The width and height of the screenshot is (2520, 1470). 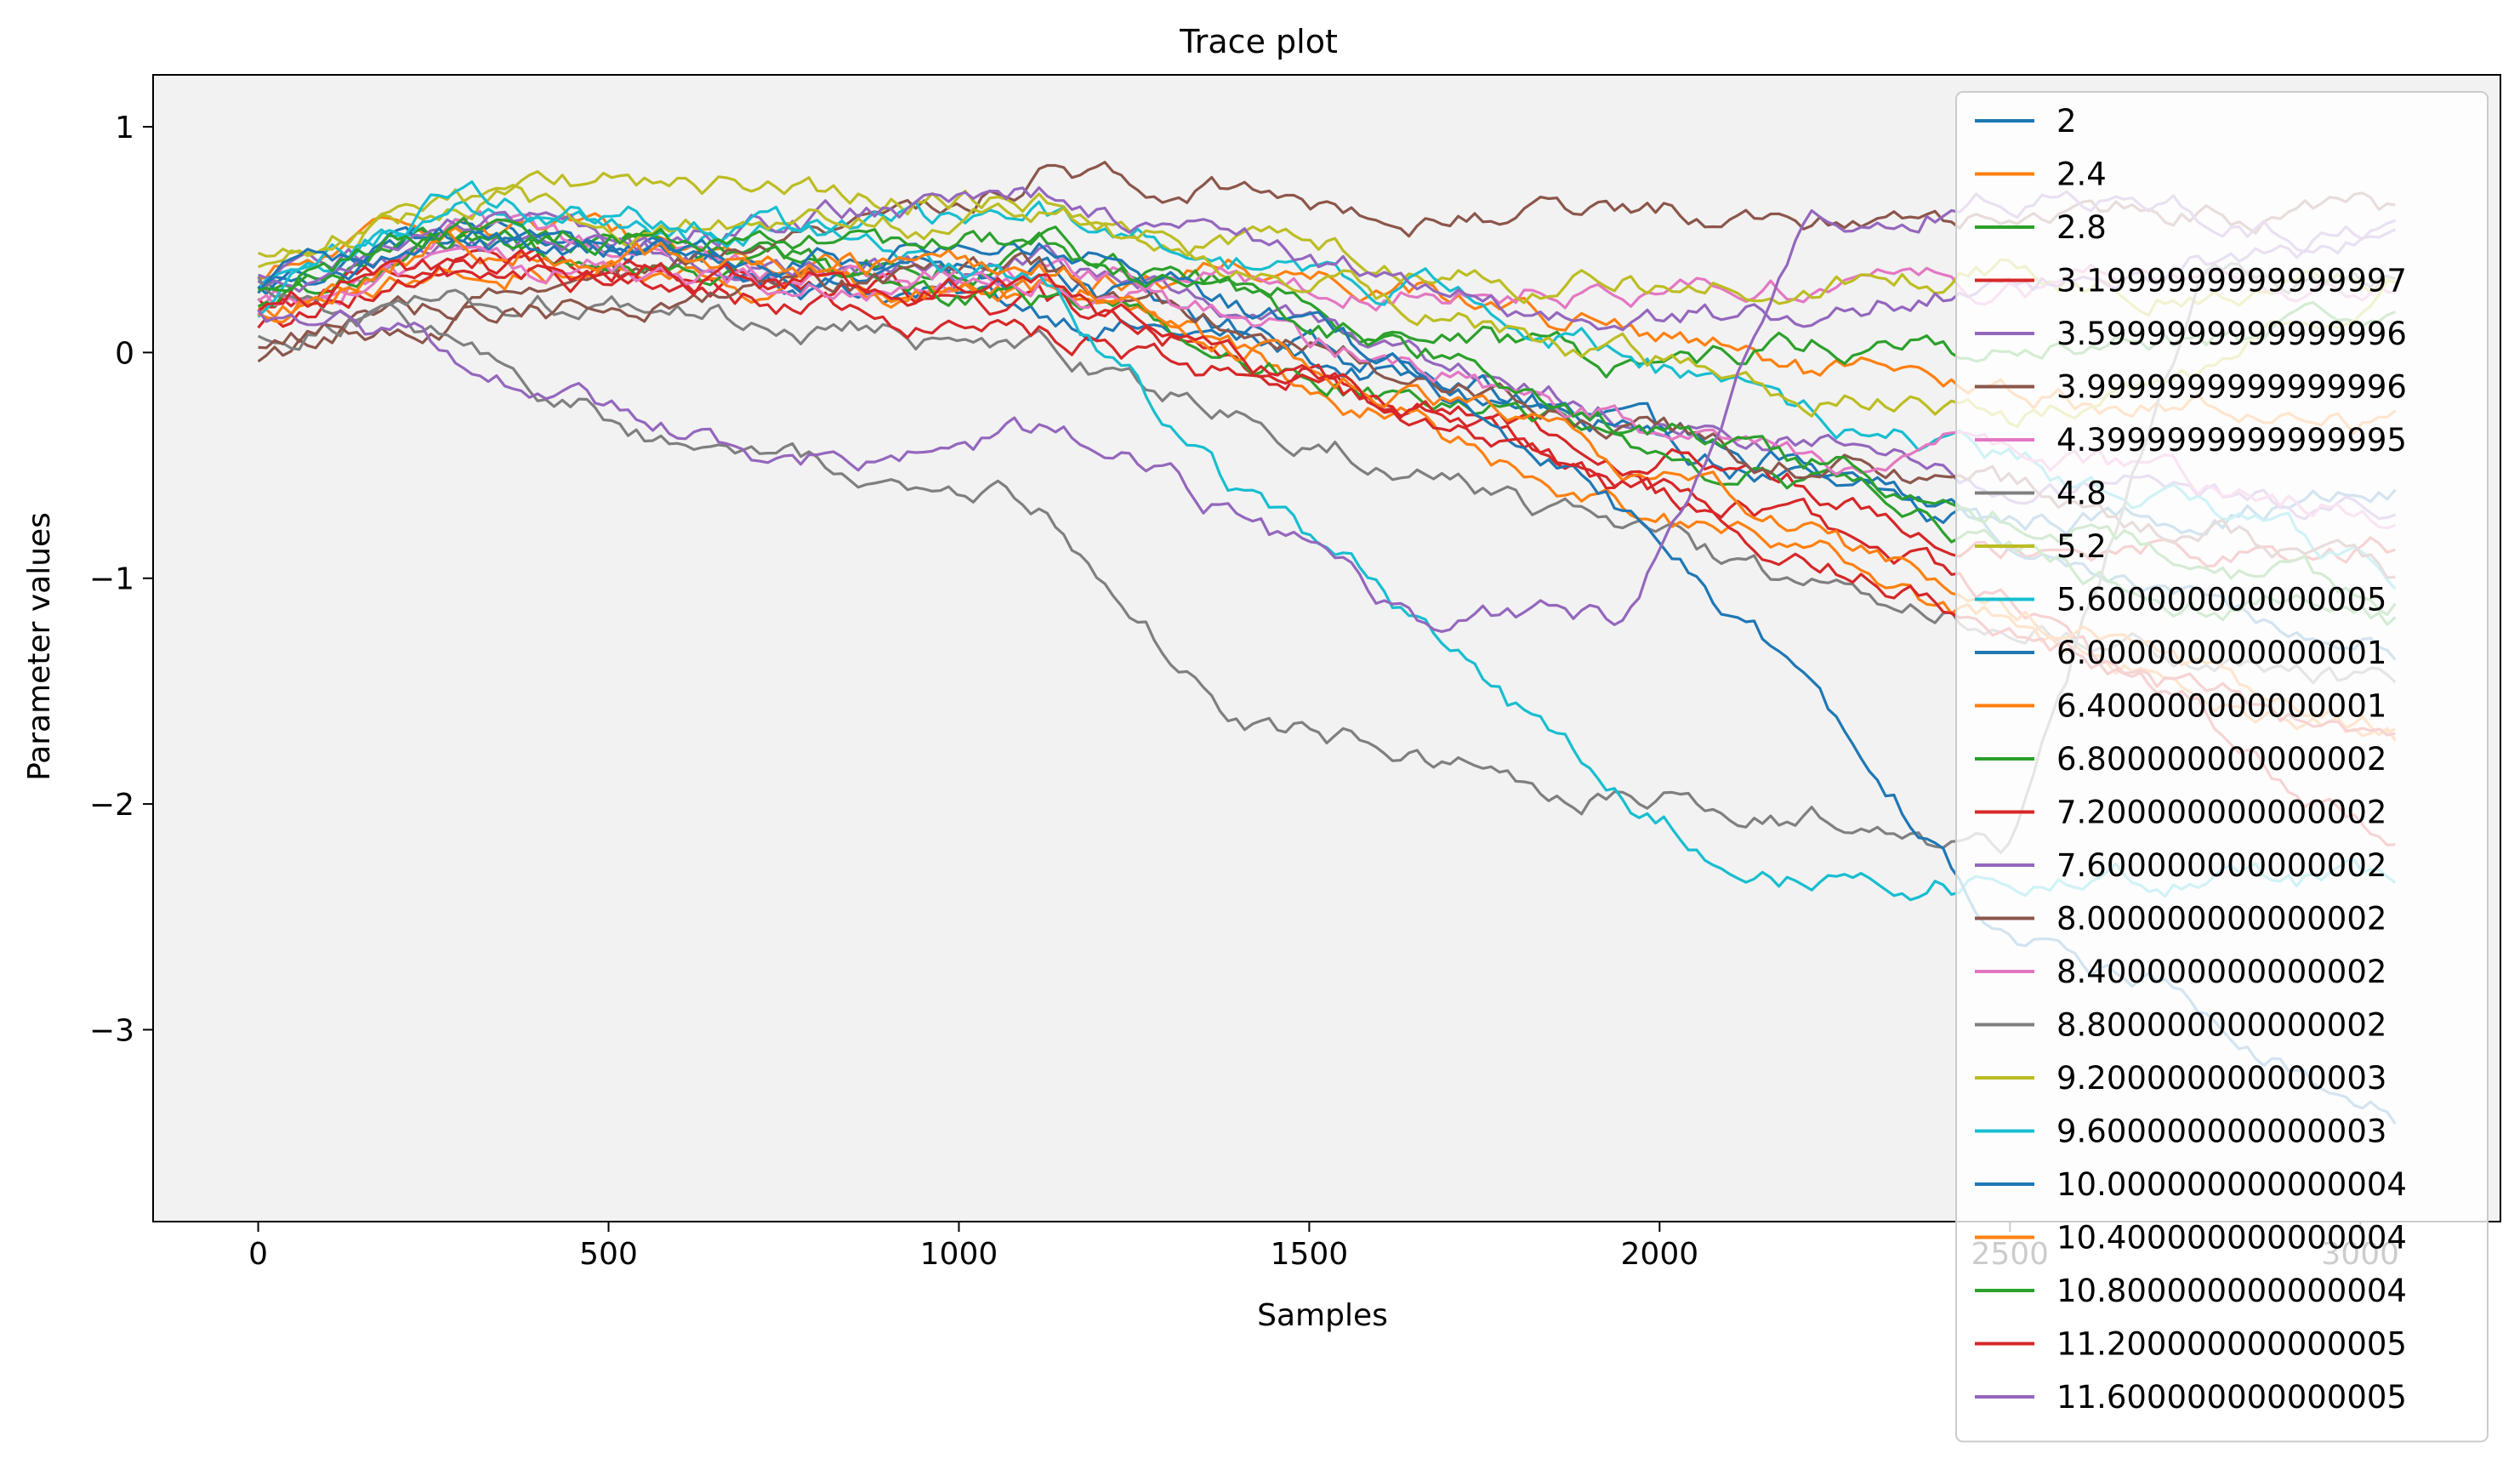 I want to click on y-tick-label: 0, so click(x=124, y=354).